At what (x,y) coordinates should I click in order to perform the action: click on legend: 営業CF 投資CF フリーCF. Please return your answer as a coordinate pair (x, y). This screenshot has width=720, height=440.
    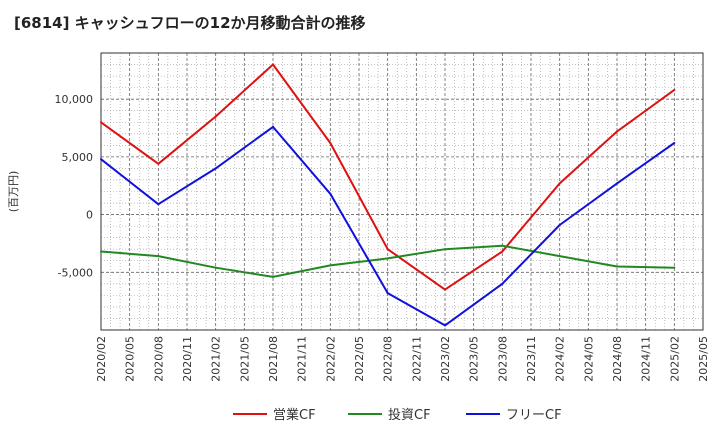
    Looking at the image, I should click on (397, 415).